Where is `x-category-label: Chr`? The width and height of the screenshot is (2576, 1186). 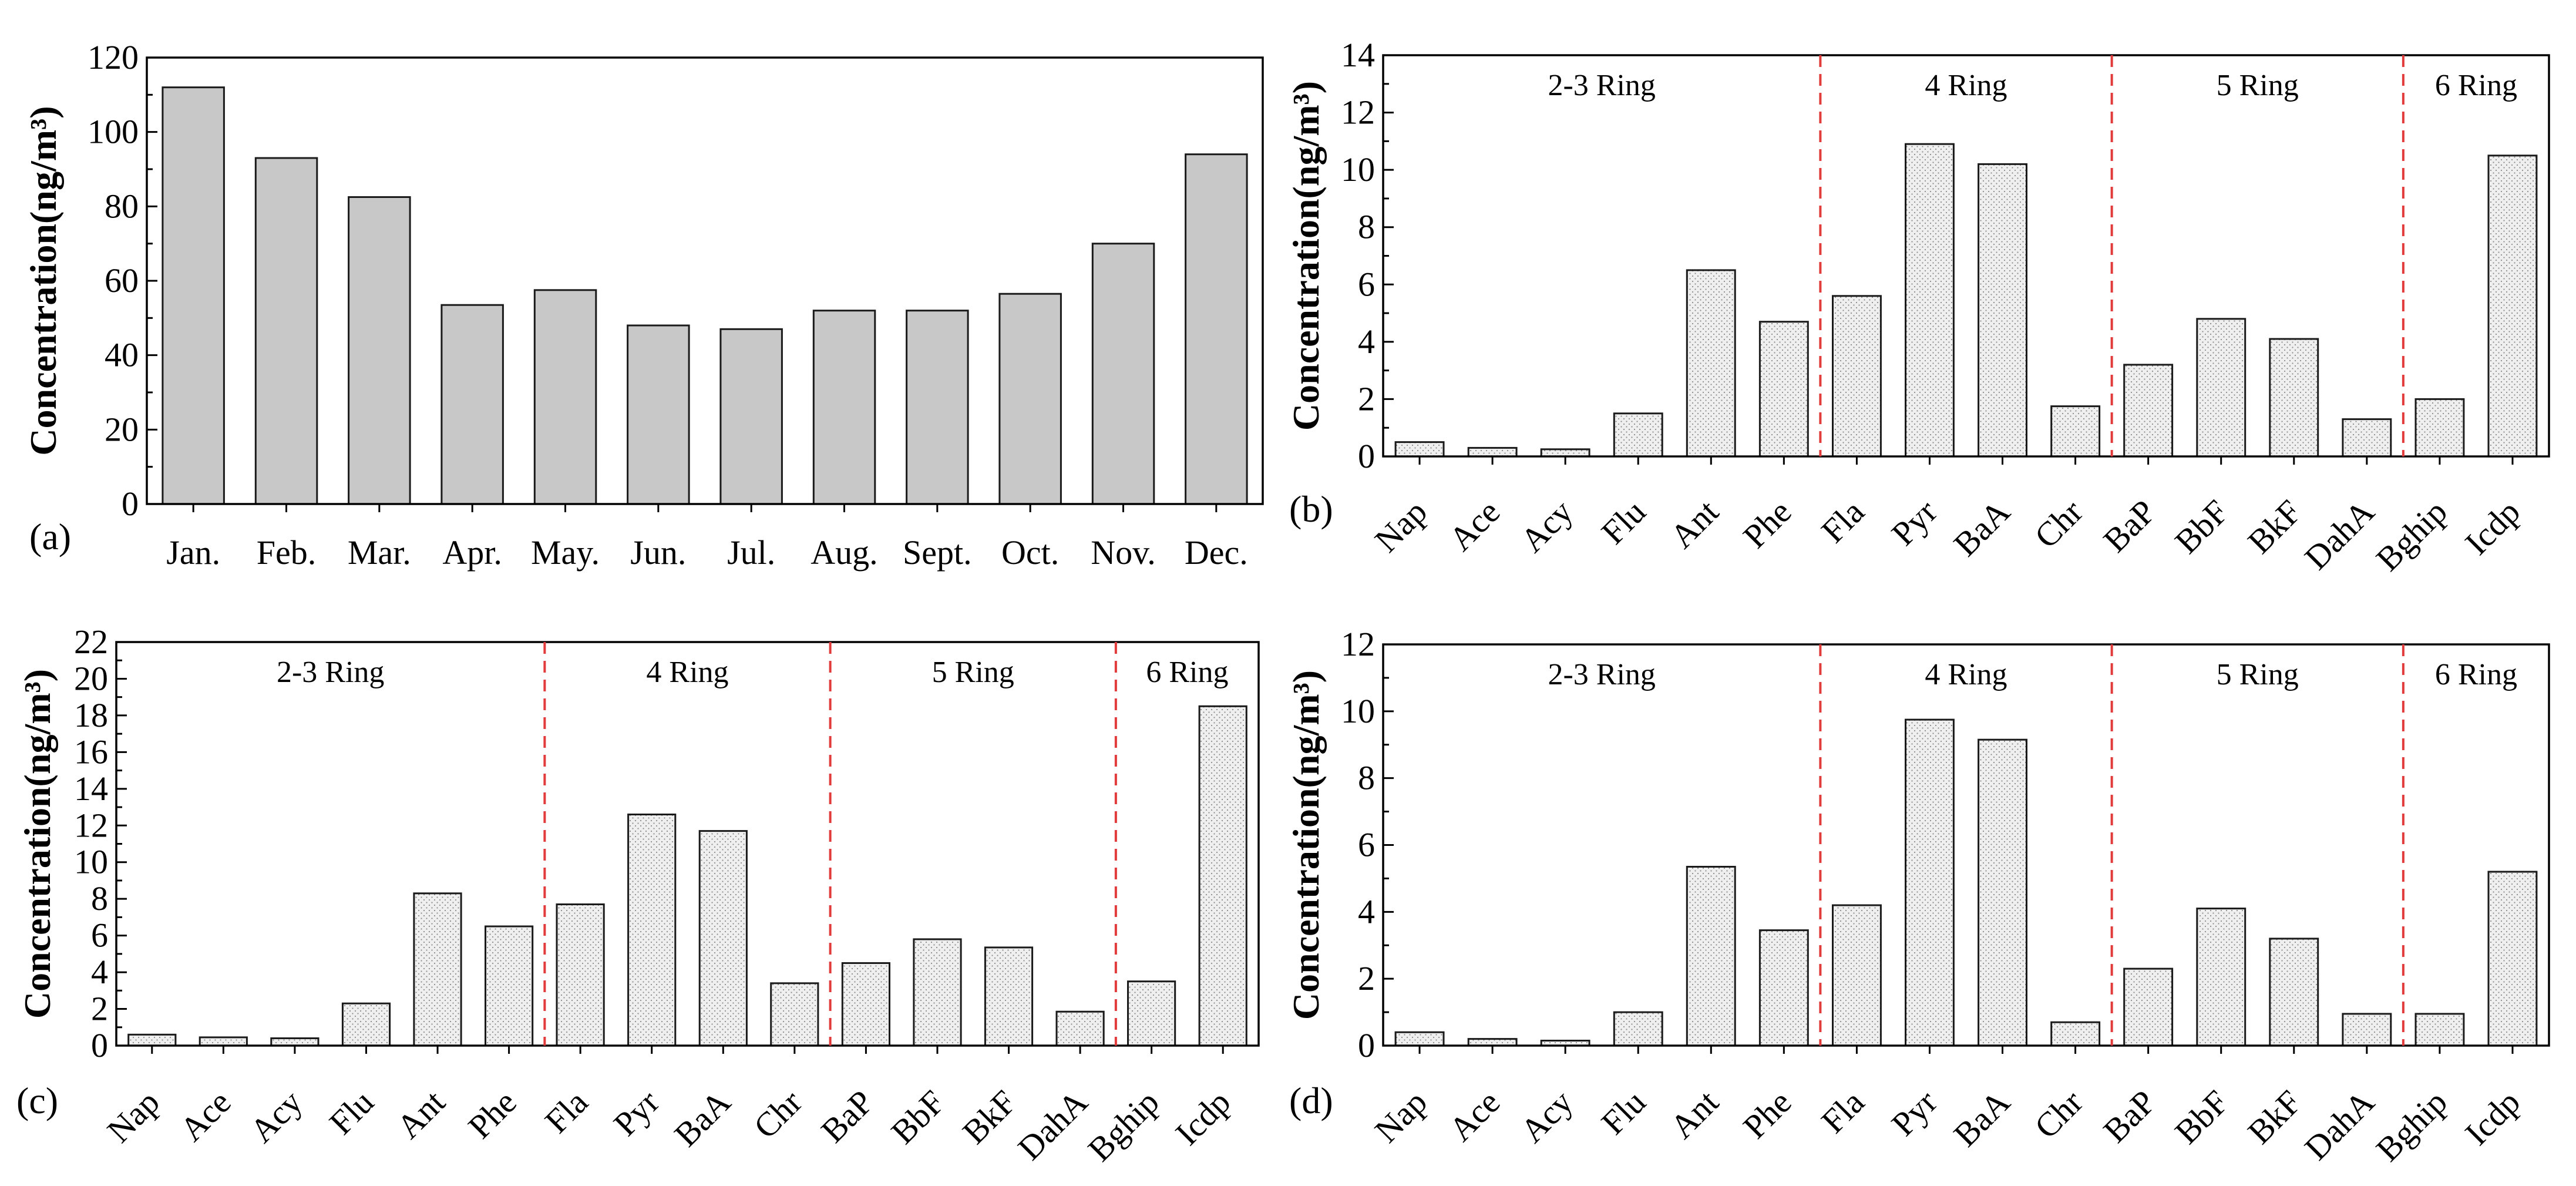
x-category-label: Chr is located at coordinates (2058, 1114).